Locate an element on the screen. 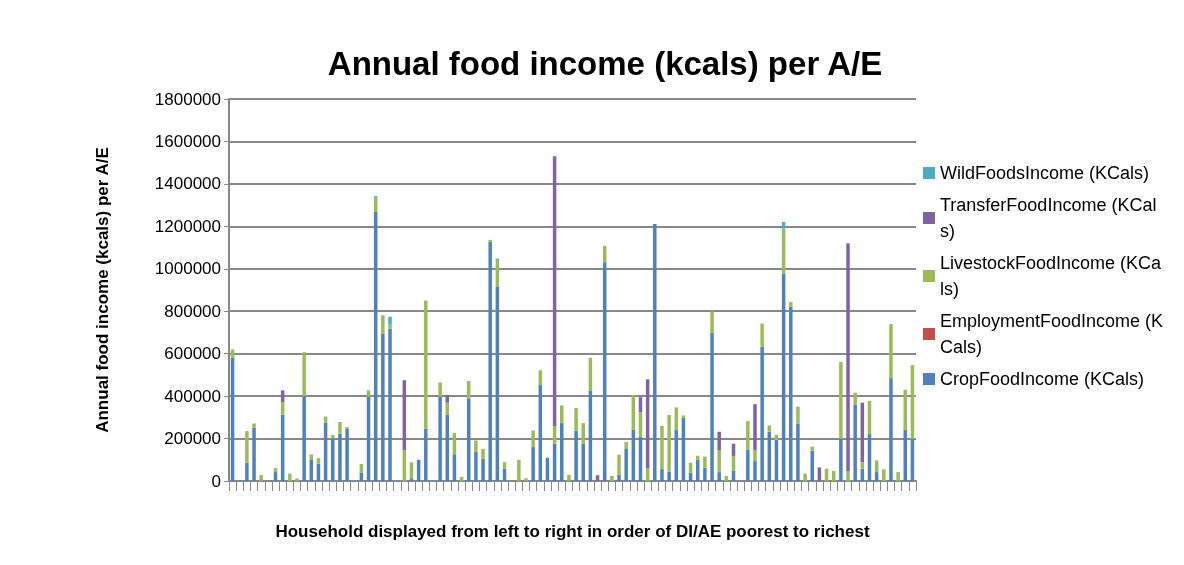  y-axis-title: Annual food income (kcals) per A/E is located at coordinates (102, 290).